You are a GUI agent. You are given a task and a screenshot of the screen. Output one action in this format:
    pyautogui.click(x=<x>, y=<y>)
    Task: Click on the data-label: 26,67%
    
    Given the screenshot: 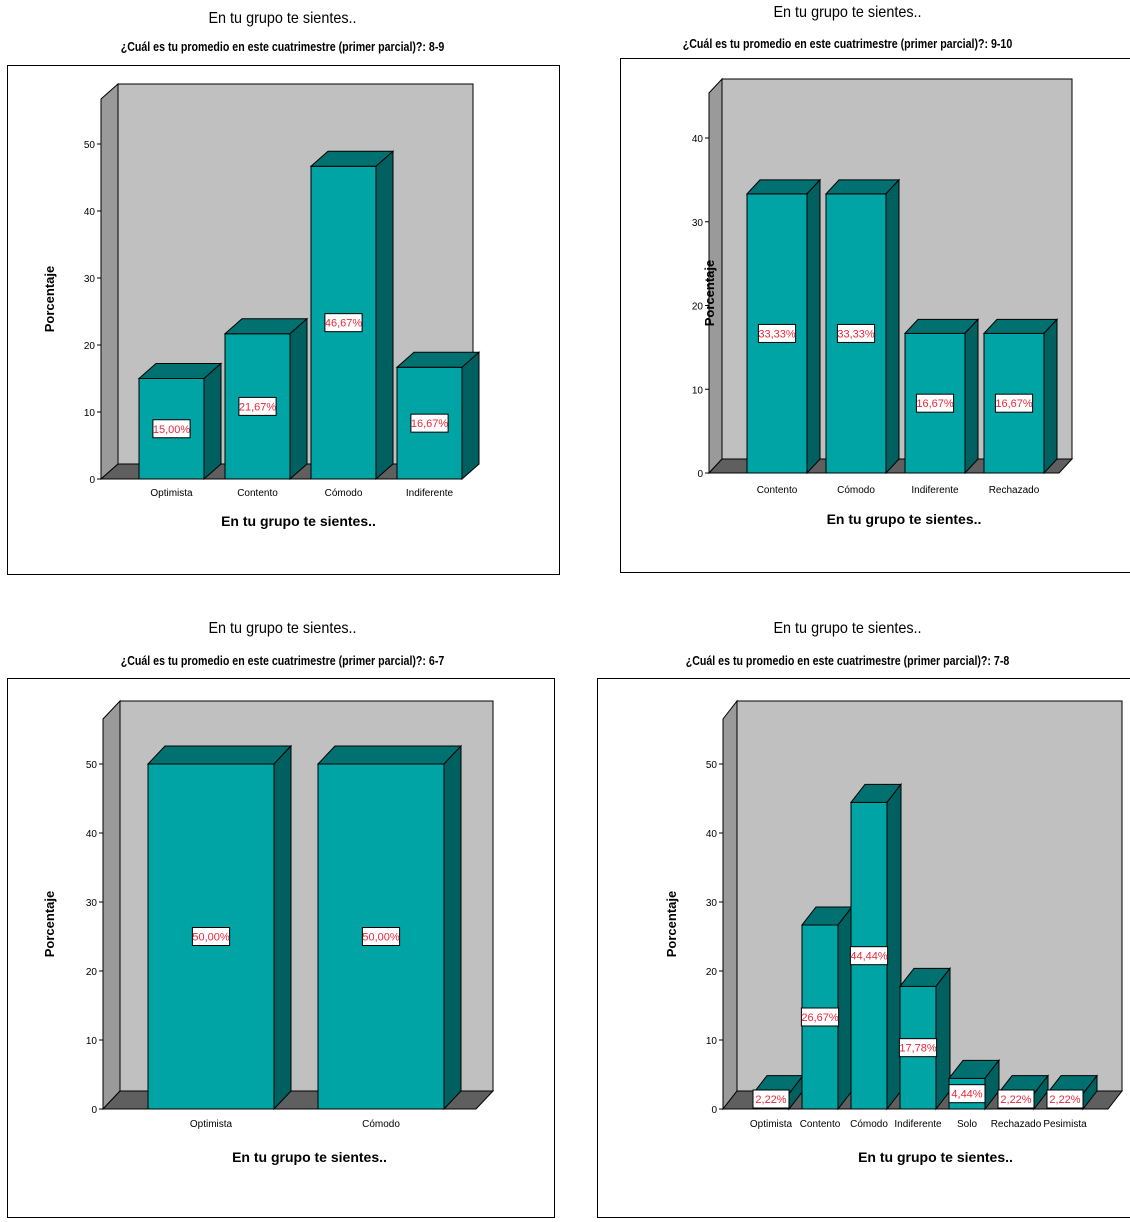 What is the action you would take?
    pyautogui.click(x=820, y=1018)
    